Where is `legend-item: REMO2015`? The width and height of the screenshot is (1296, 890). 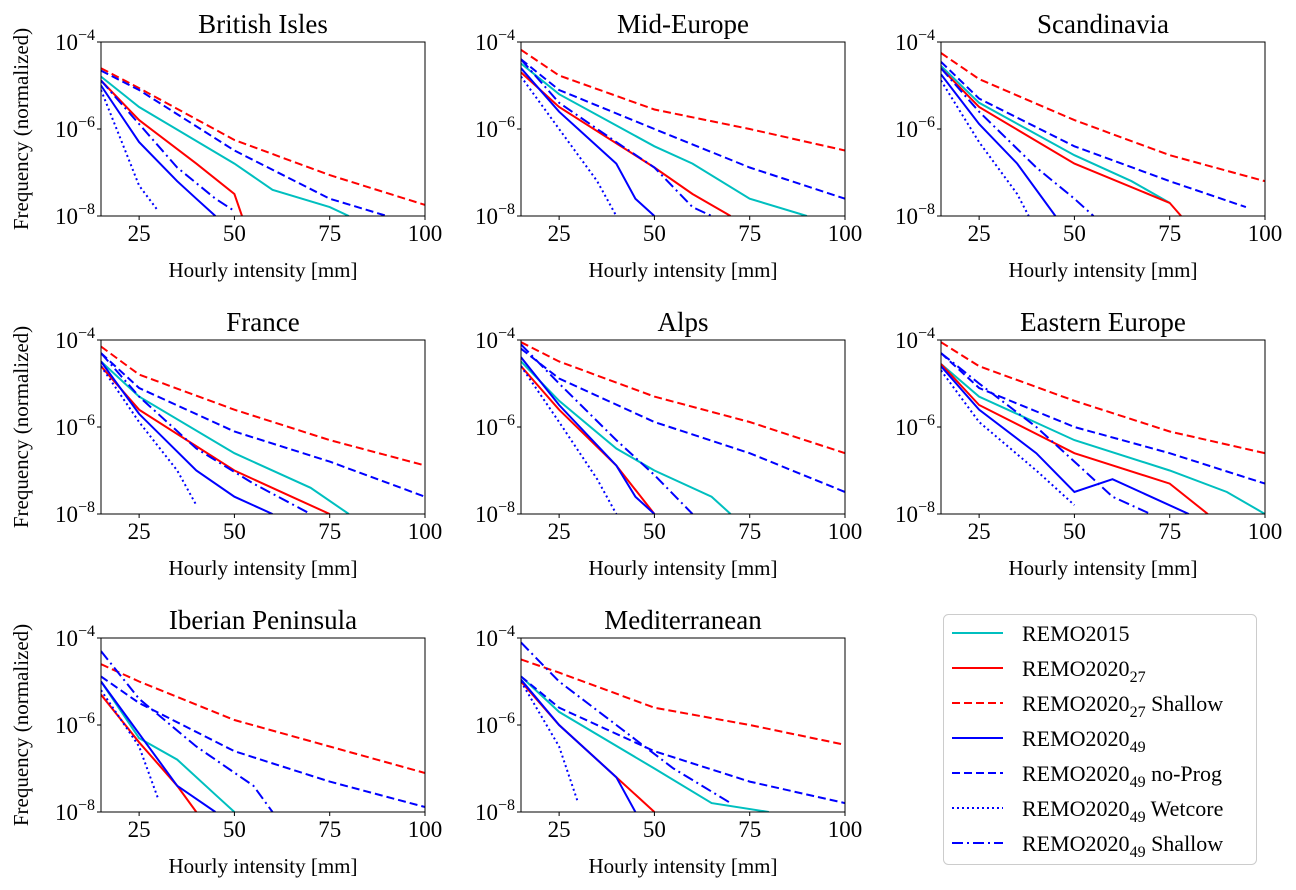
legend-item: REMO2015 is located at coordinates (1041, 633).